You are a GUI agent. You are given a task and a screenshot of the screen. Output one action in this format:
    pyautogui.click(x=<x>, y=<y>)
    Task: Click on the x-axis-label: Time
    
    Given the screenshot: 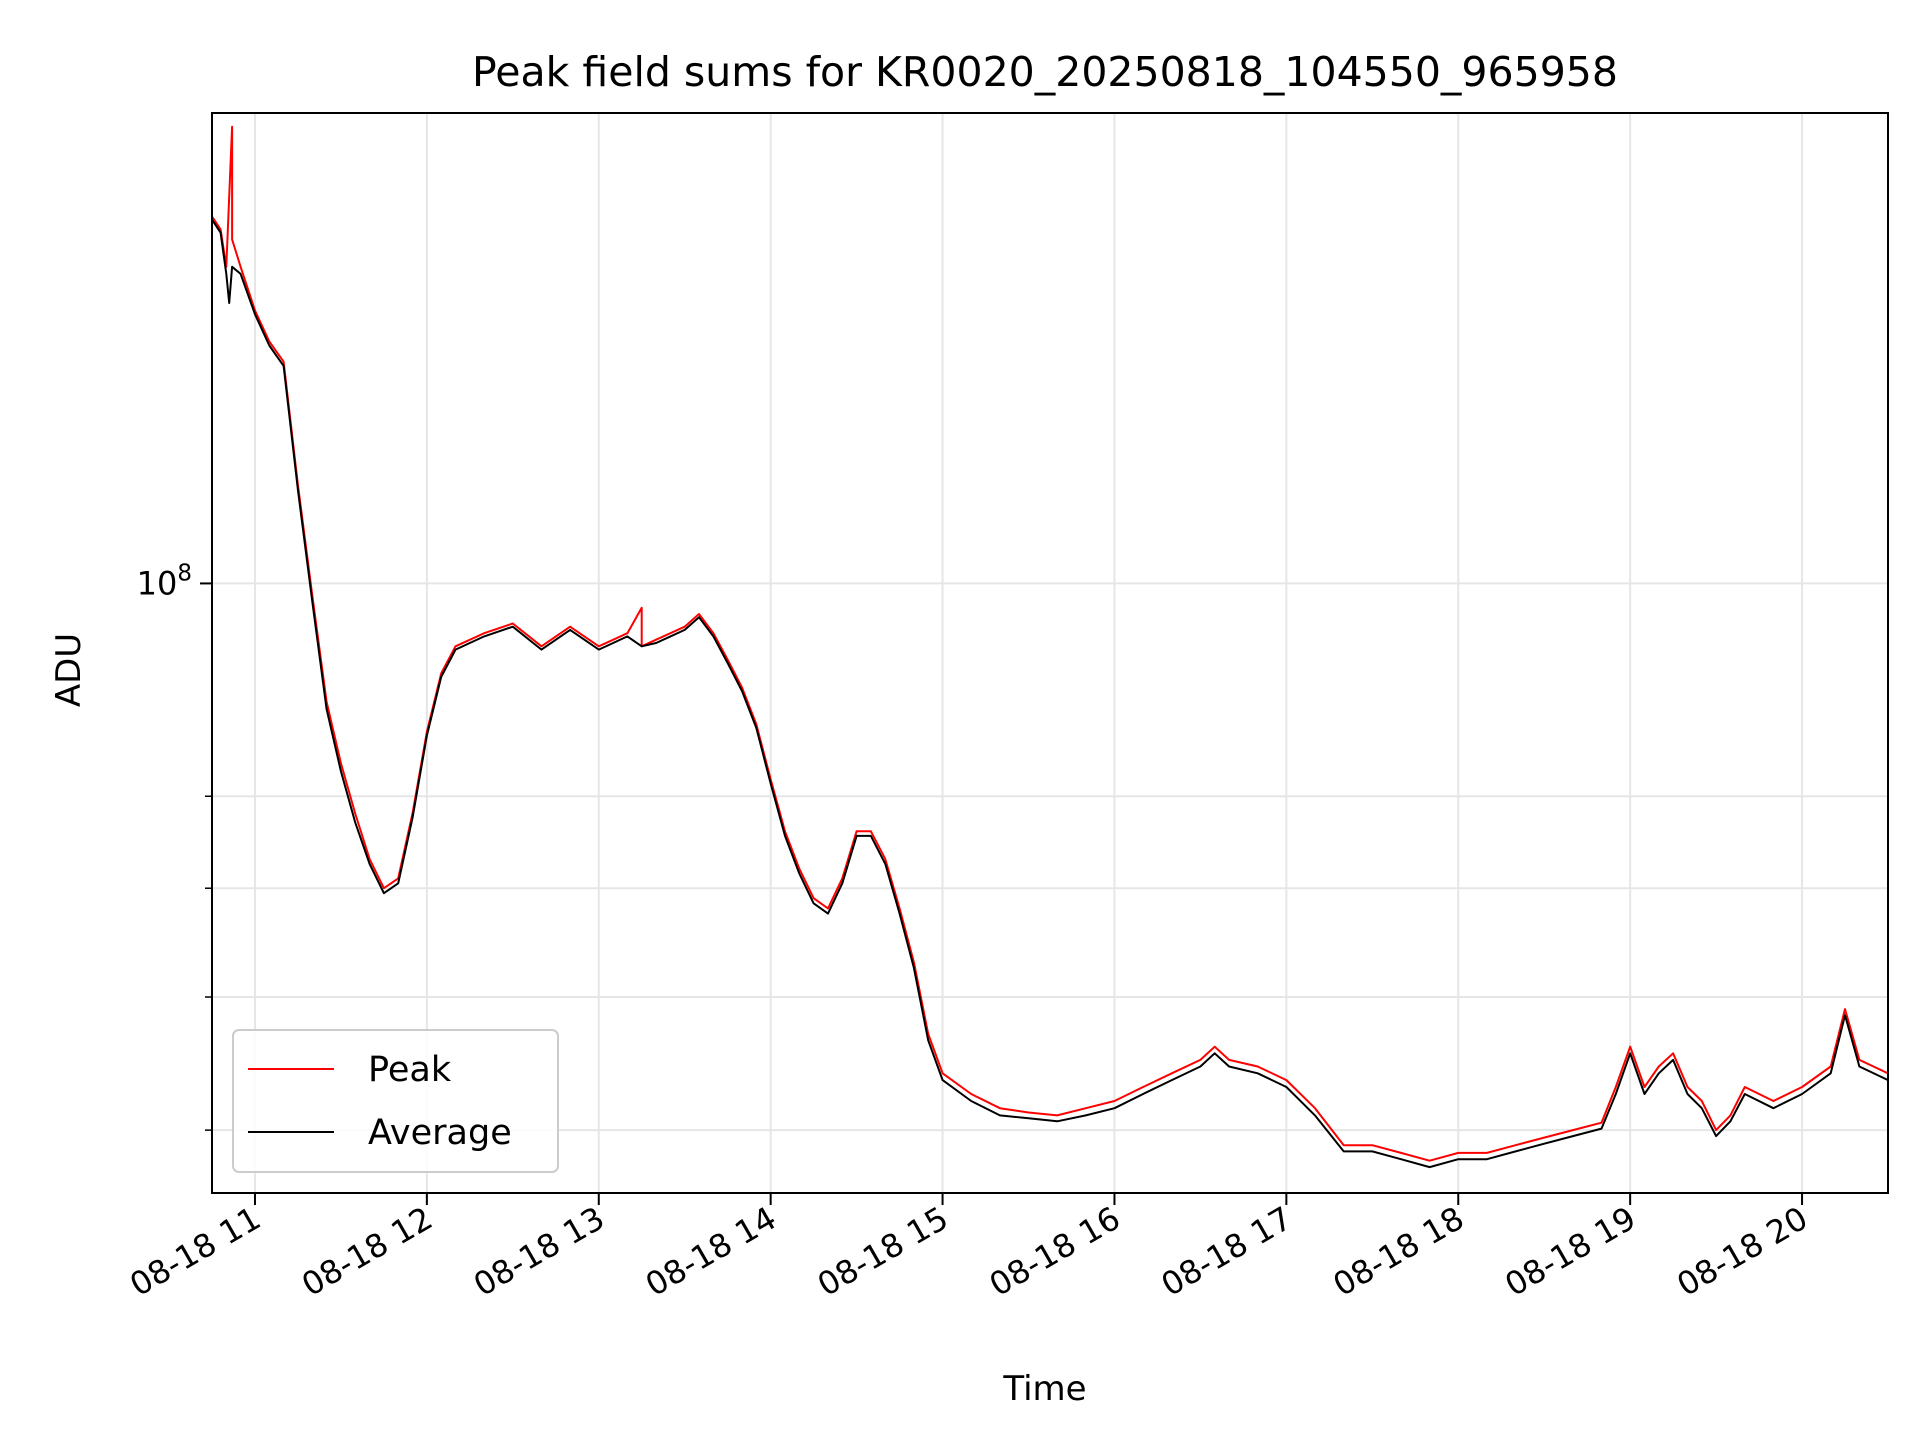 What is the action you would take?
    pyautogui.click(x=1044, y=1389)
    